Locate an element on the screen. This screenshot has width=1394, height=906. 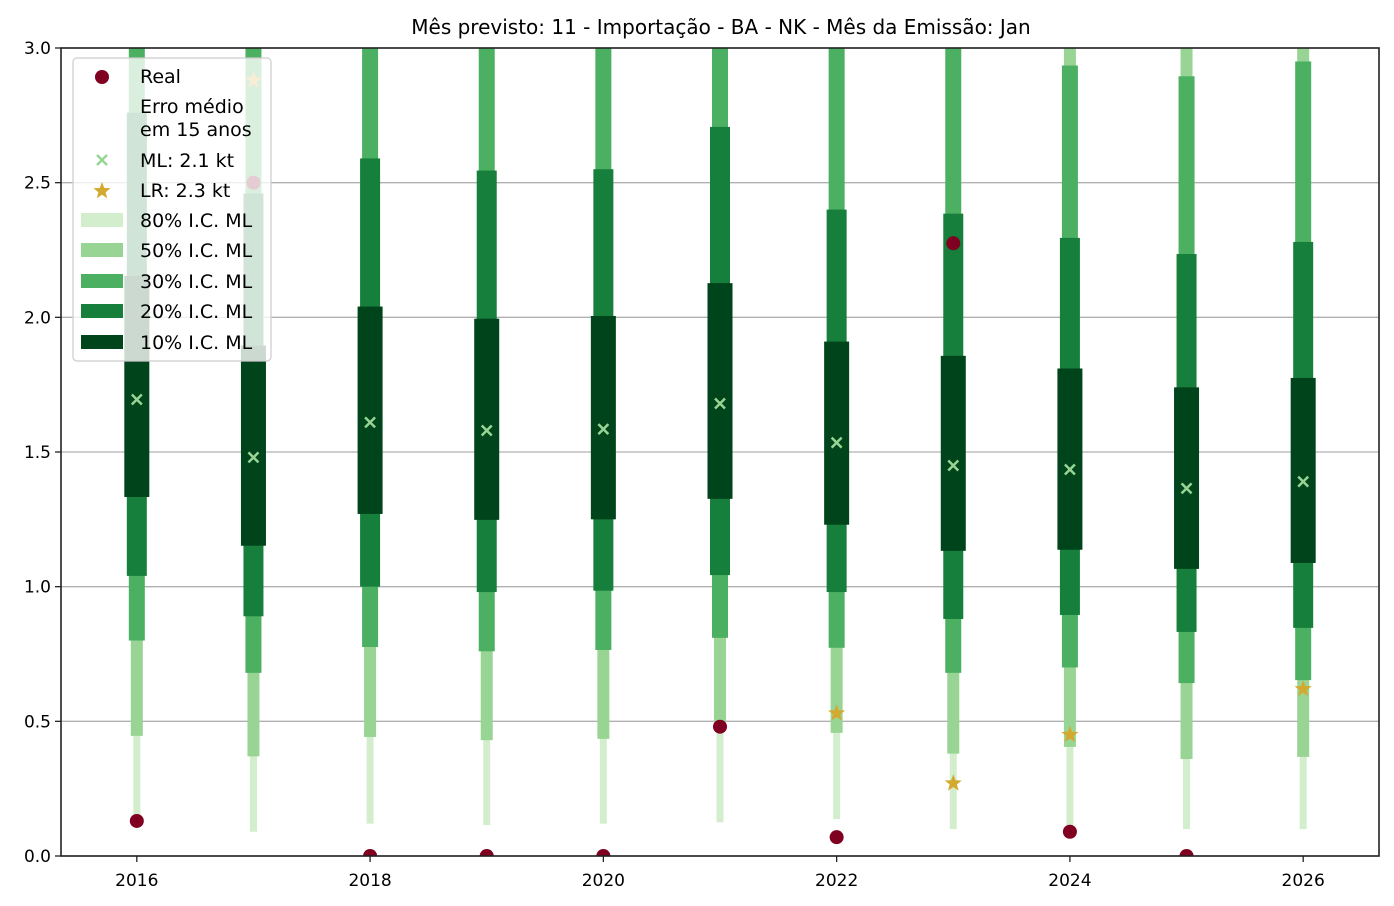
legend-ci80-label: 80% I.C. ML is located at coordinates (196, 221).